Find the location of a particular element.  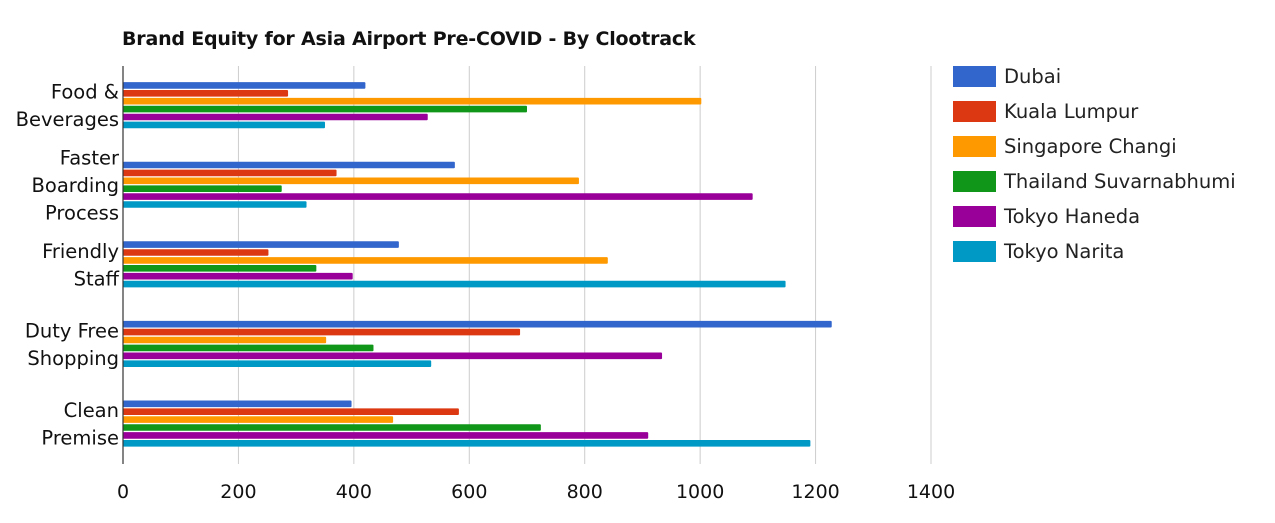

legend-label-thailand-suvarnabhumi: Thailand Suvarnabhumi is located at coordinates (1119, 181).